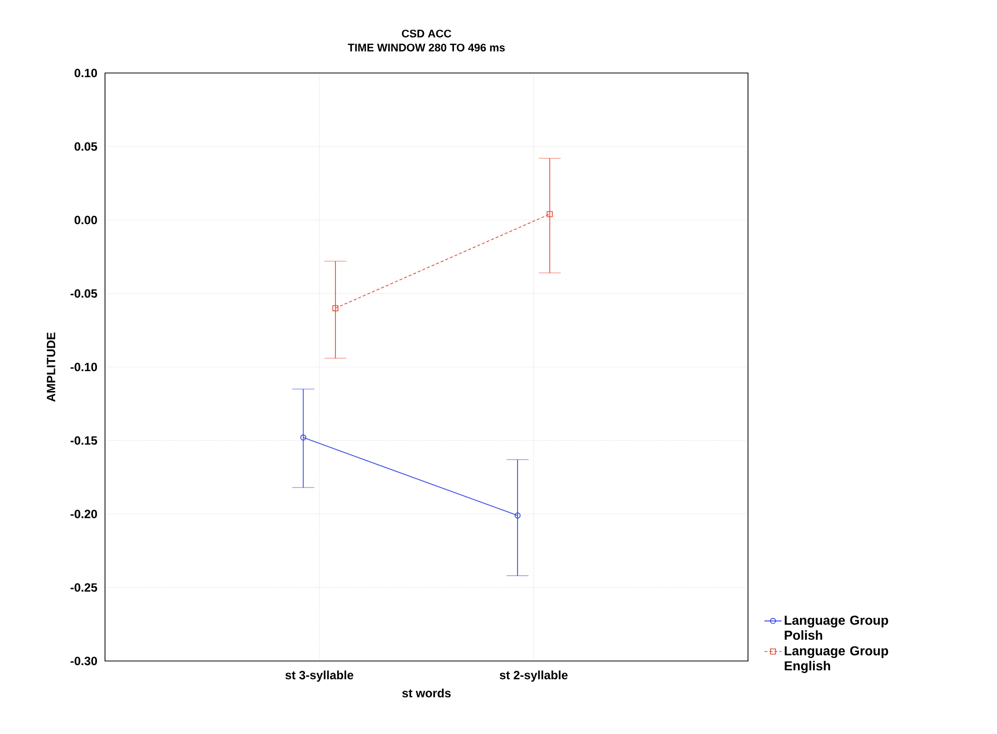  I want to click on y-tick-label: 0.10, so click(85, 73).